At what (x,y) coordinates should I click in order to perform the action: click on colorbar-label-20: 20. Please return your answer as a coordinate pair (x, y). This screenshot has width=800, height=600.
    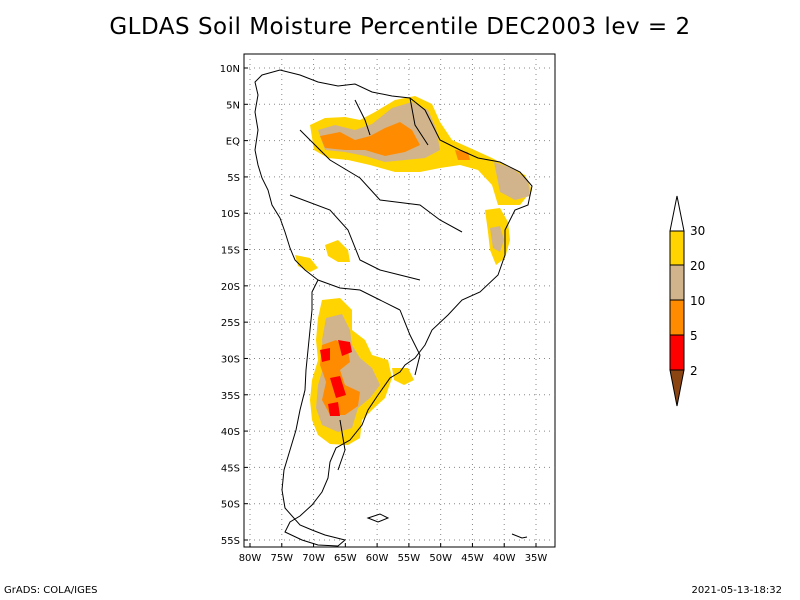
    Looking at the image, I should click on (697, 266).